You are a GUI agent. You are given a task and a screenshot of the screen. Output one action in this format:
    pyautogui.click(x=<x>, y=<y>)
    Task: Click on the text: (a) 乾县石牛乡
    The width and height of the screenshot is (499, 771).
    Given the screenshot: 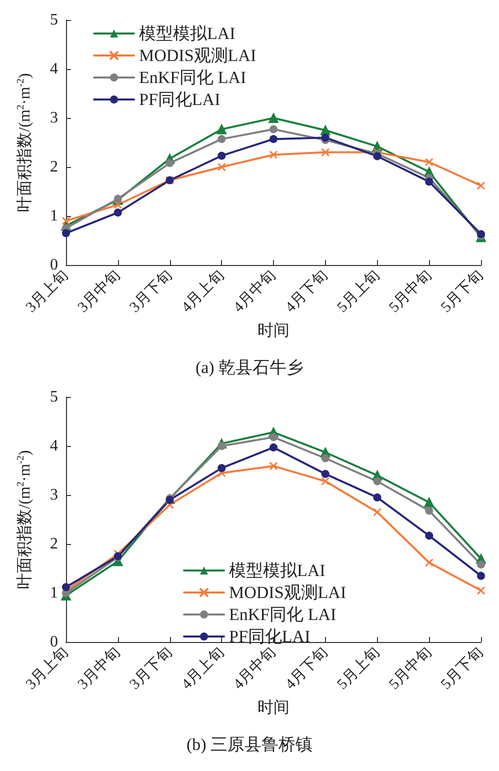 What is the action you would take?
    pyautogui.click(x=249, y=367)
    